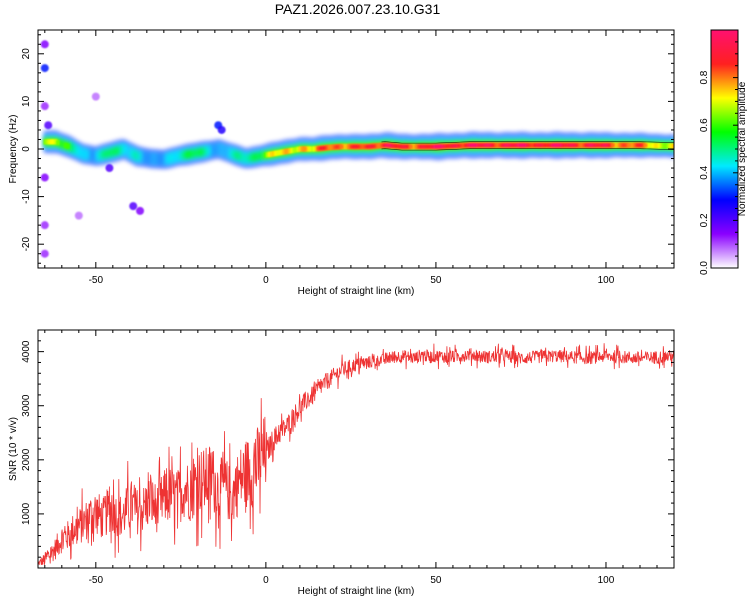  I want to click on colorbar-gradient, so click(724, 149).